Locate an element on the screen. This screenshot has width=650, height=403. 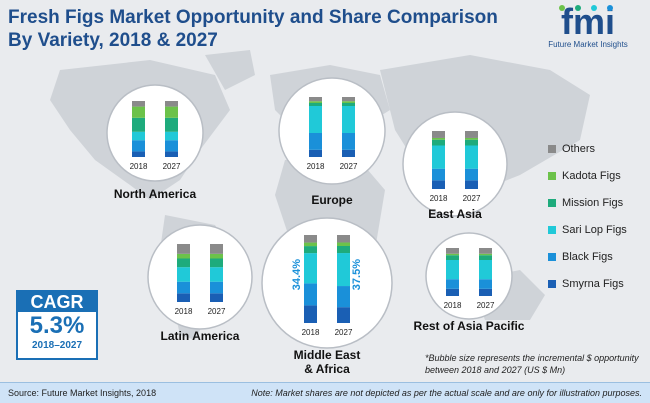
legend-item: Kadota Figs is located at coordinates (598, 175).